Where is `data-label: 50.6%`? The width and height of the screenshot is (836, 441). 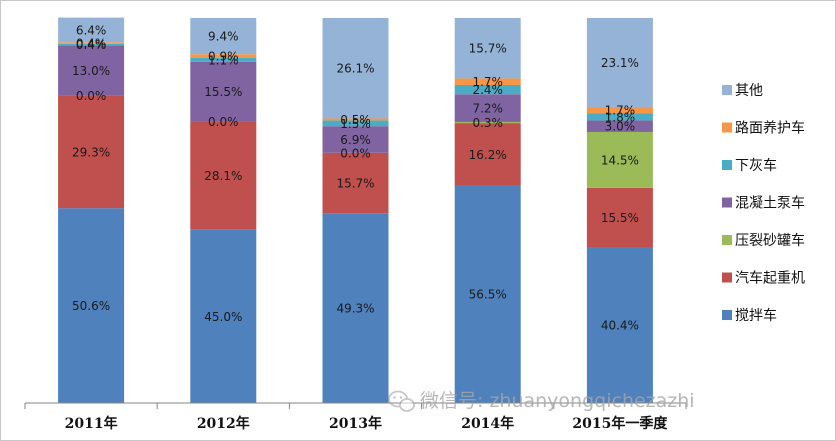
data-label: 50.6% is located at coordinates (91, 306).